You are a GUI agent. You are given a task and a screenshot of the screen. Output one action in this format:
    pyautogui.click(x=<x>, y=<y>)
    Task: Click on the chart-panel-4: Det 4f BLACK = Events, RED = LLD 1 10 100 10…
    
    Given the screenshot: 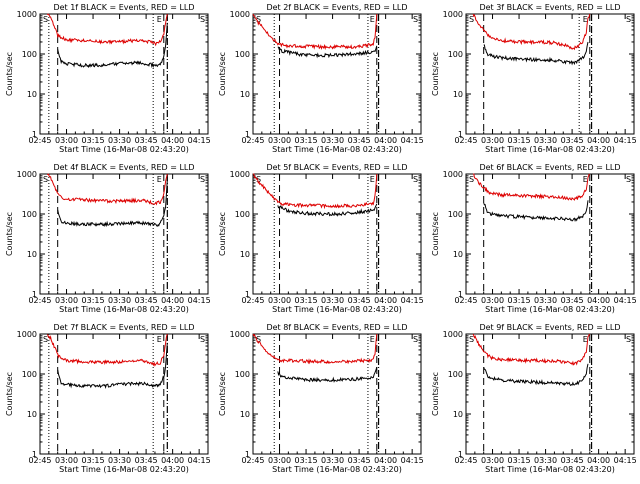 What is the action you would take?
    pyautogui.click(x=108, y=238)
    